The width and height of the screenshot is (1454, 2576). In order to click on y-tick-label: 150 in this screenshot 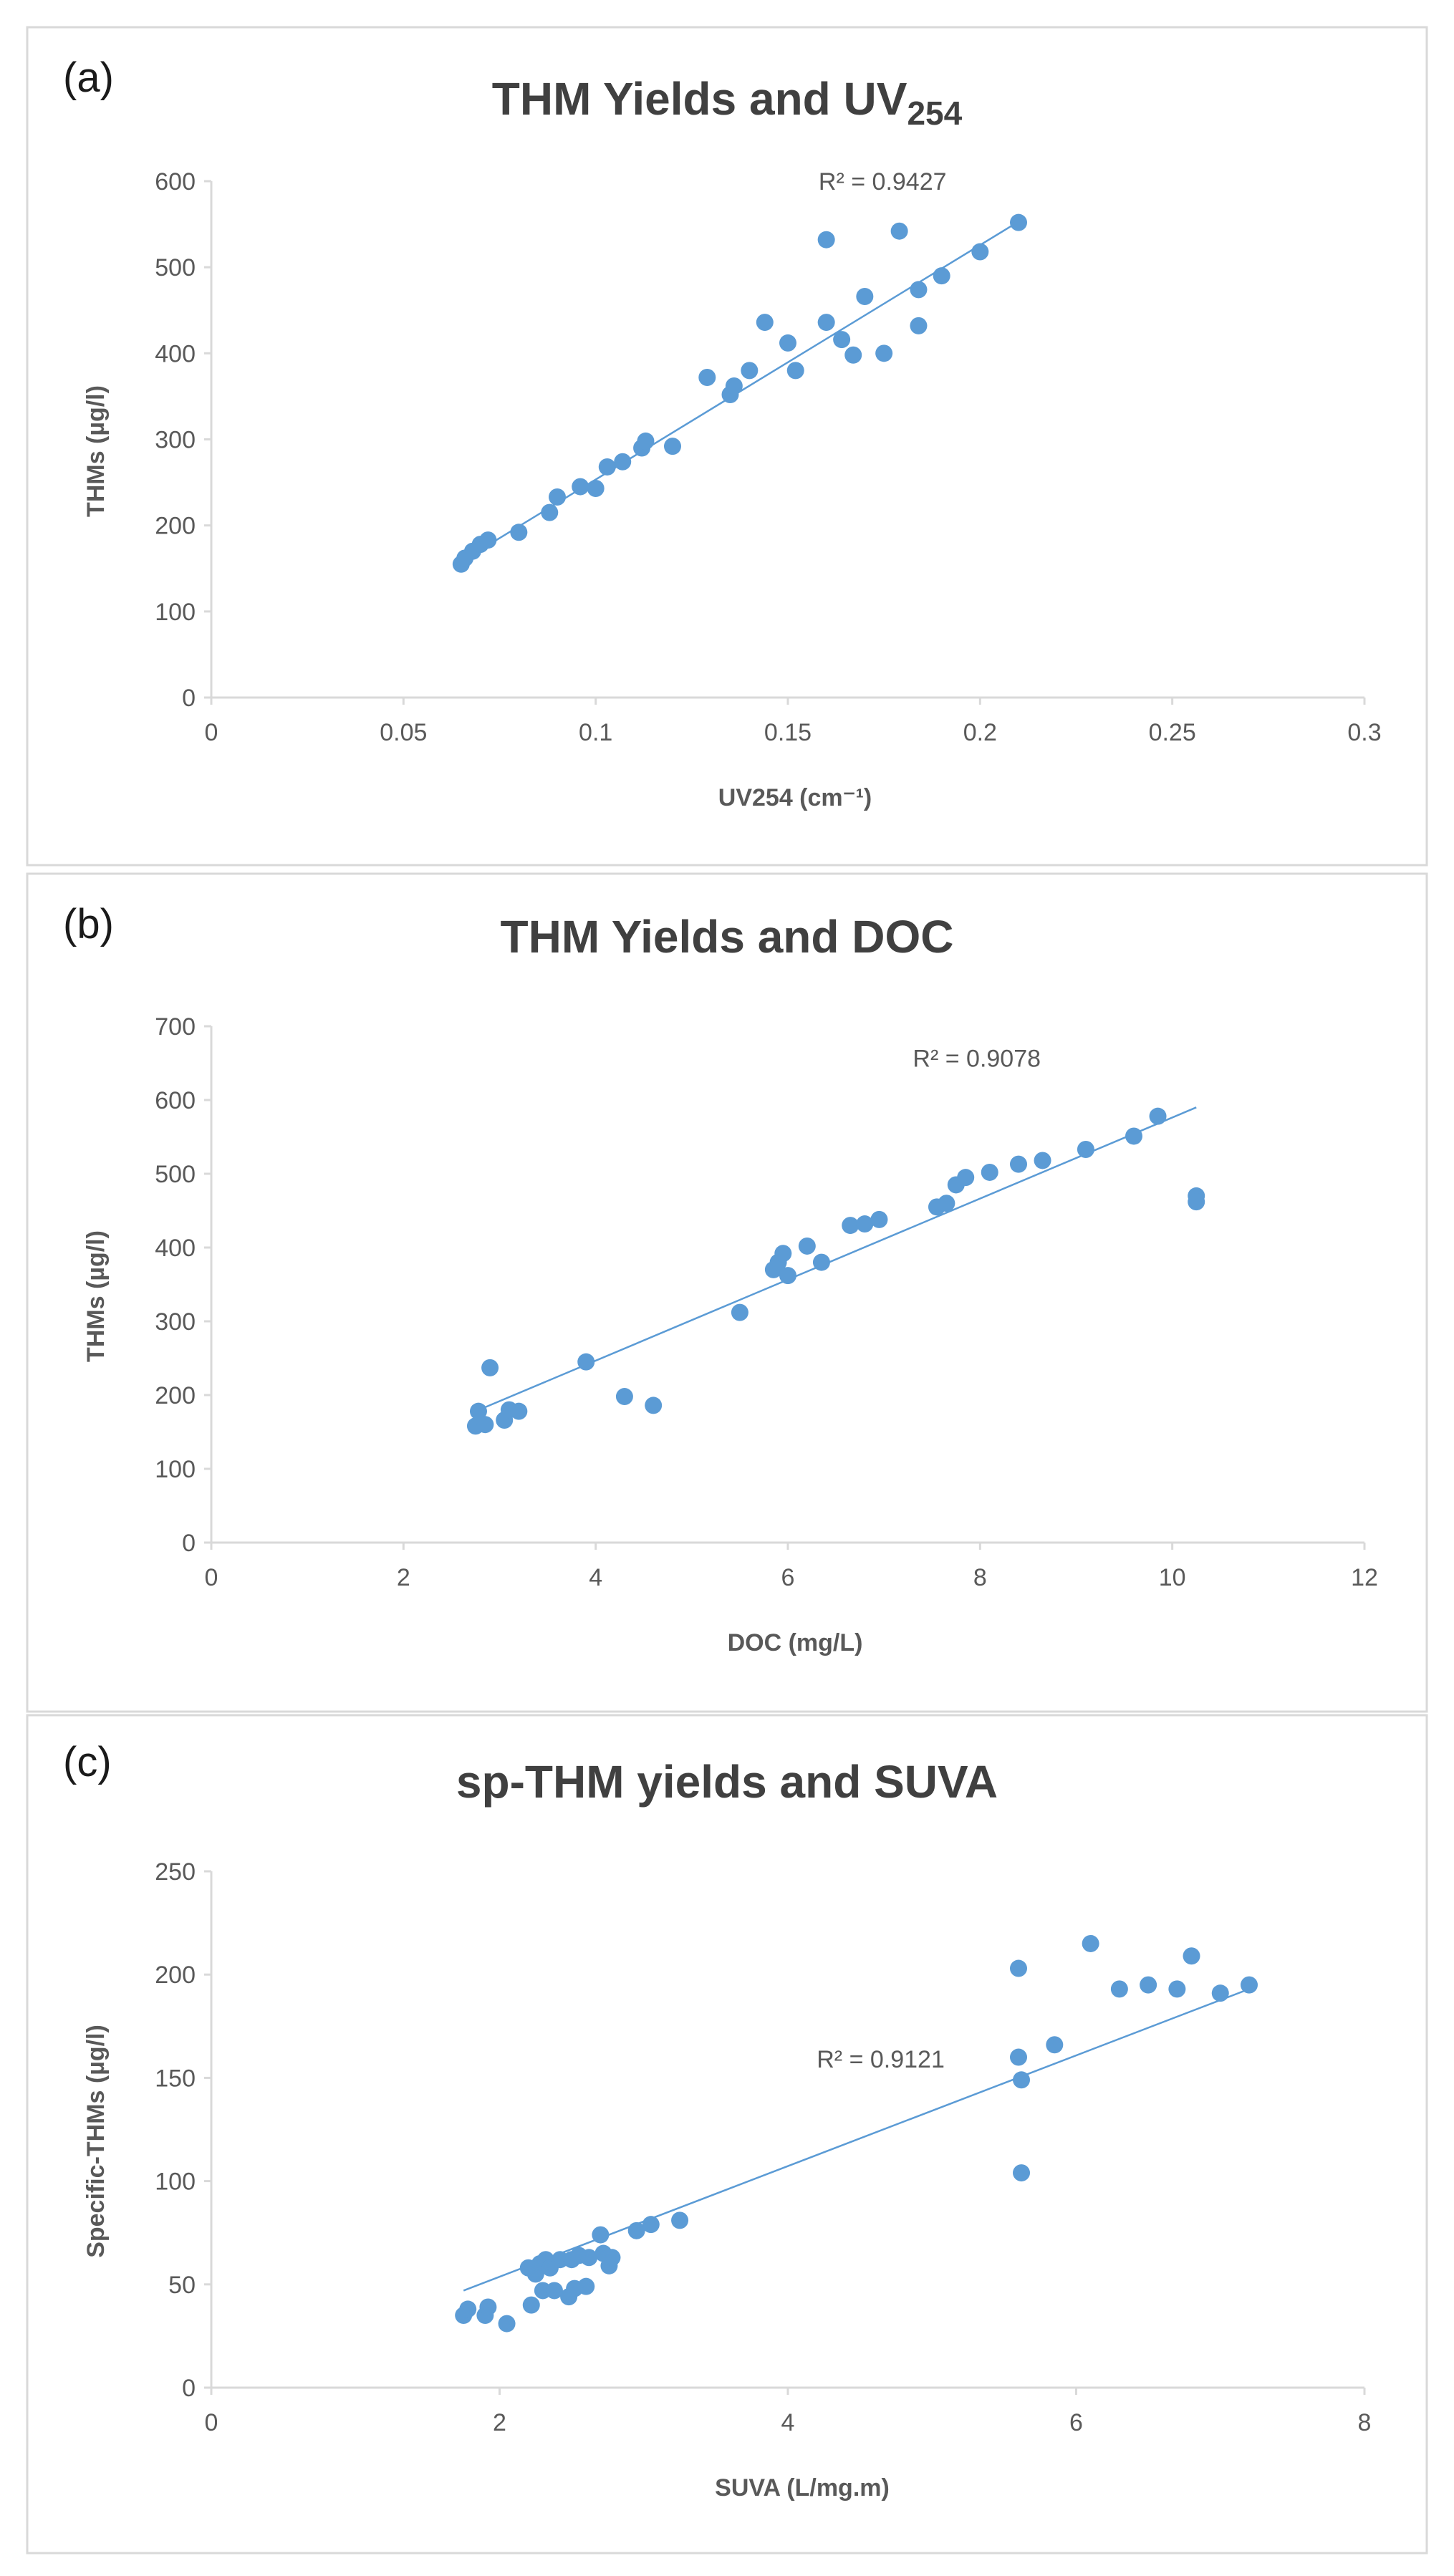, I will do `click(175, 2078)`.